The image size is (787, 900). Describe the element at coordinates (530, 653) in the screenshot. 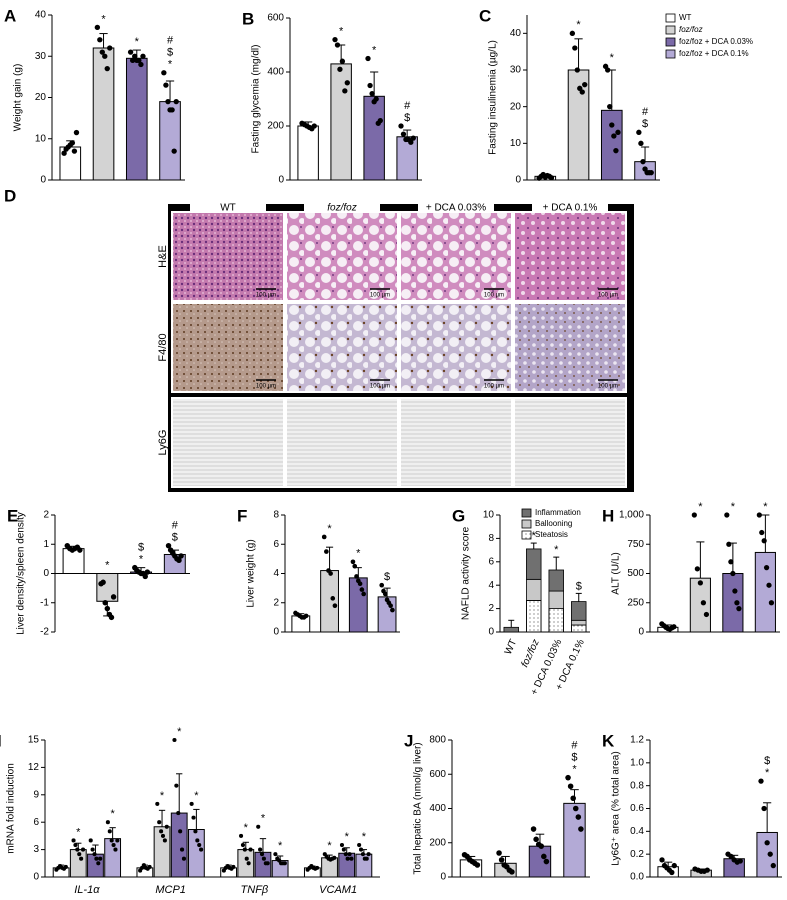

I see `x-tick-label: foz/foz` at that location.